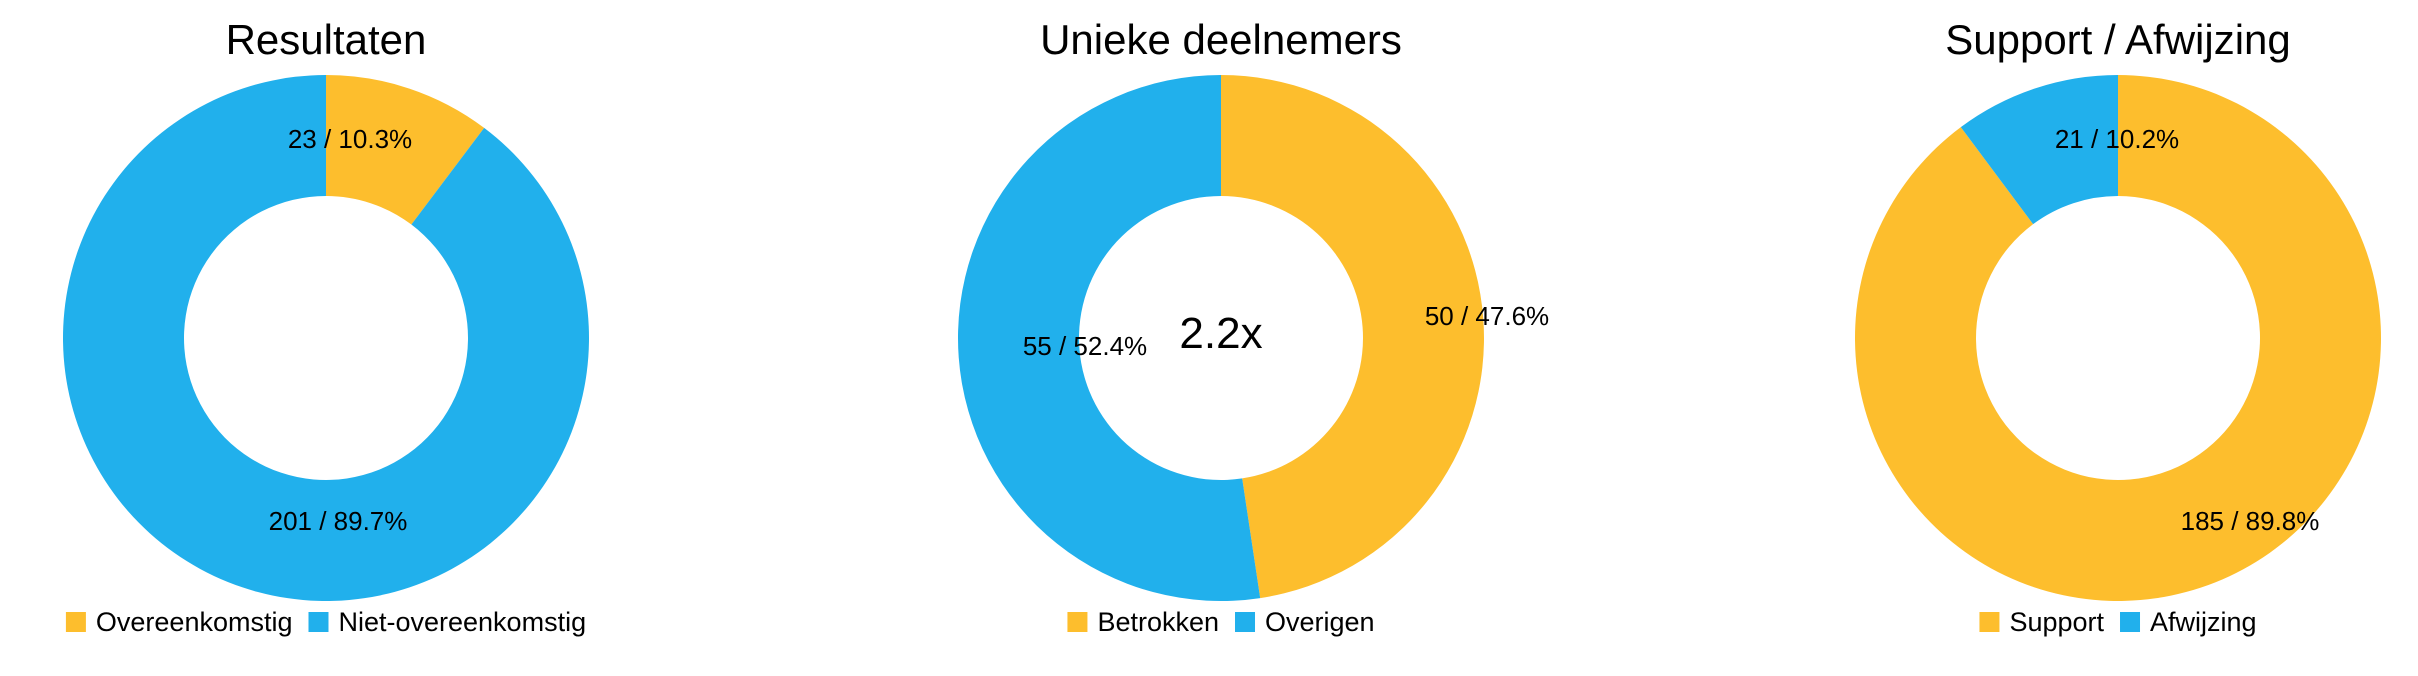 This screenshot has height=676, width=2418. Describe the element at coordinates (2039, 150) in the screenshot. I see `slice-afwijzing` at that location.